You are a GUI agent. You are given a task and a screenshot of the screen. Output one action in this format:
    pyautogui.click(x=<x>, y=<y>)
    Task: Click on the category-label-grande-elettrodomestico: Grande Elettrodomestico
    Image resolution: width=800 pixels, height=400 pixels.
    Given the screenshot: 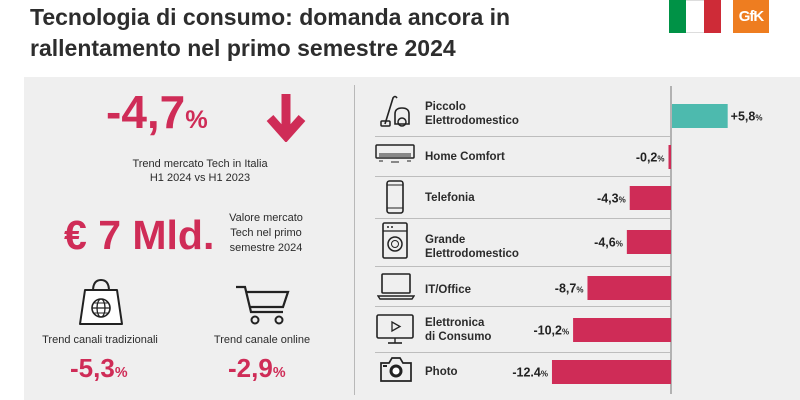 What is the action you would take?
    pyautogui.click(x=472, y=247)
    